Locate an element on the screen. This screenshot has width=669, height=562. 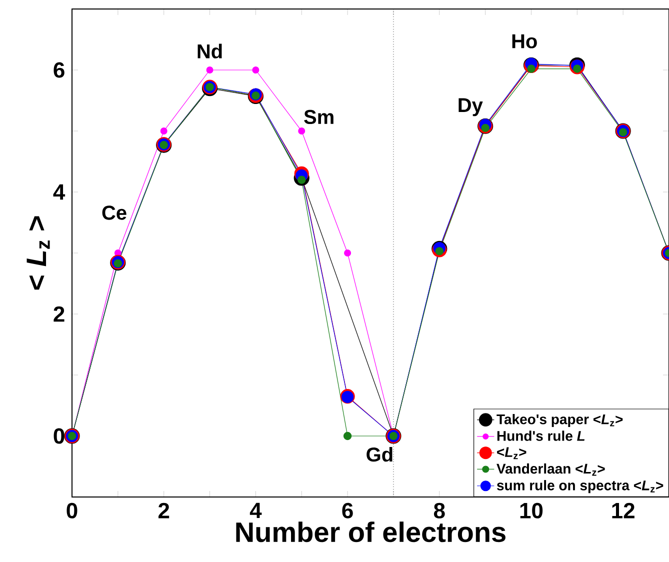
legend-label: Hund's rule L is located at coordinates (541, 435).